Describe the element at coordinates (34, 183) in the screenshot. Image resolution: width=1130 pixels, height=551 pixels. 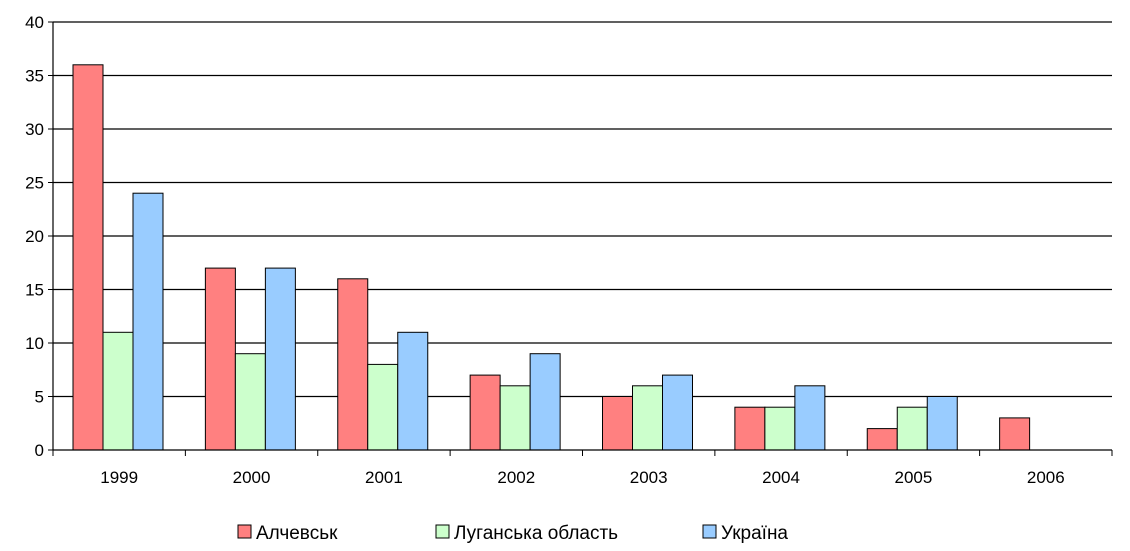
I see `y-tick-label: 25` at that location.